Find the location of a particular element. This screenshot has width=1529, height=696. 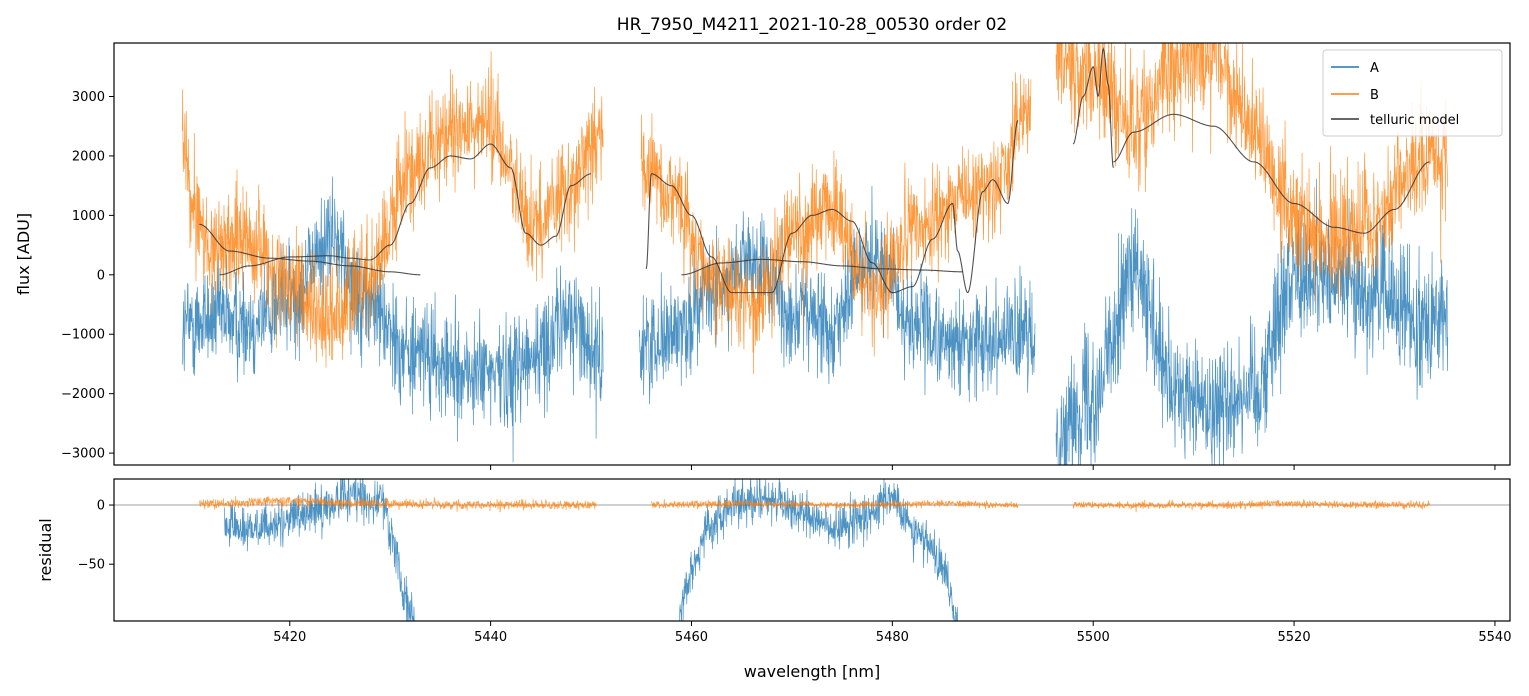

x-tick-label: 5540 is located at coordinates (1494, 637).